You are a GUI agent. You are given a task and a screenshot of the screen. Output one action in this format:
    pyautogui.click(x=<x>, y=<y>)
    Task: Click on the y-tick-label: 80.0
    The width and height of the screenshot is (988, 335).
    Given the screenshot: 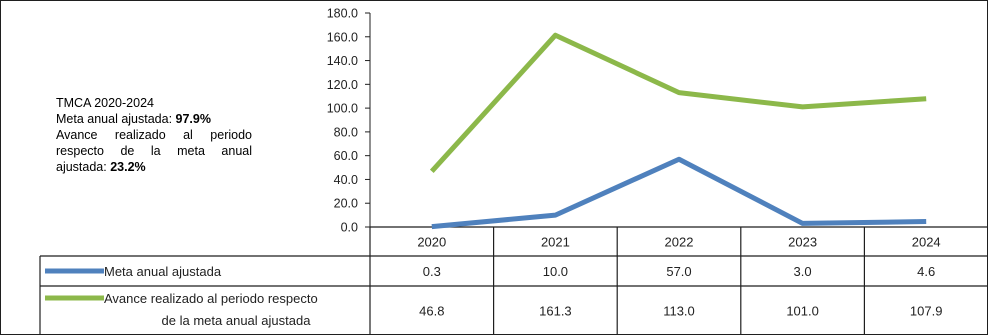 What is the action you would take?
    pyautogui.click(x=346, y=132)
    